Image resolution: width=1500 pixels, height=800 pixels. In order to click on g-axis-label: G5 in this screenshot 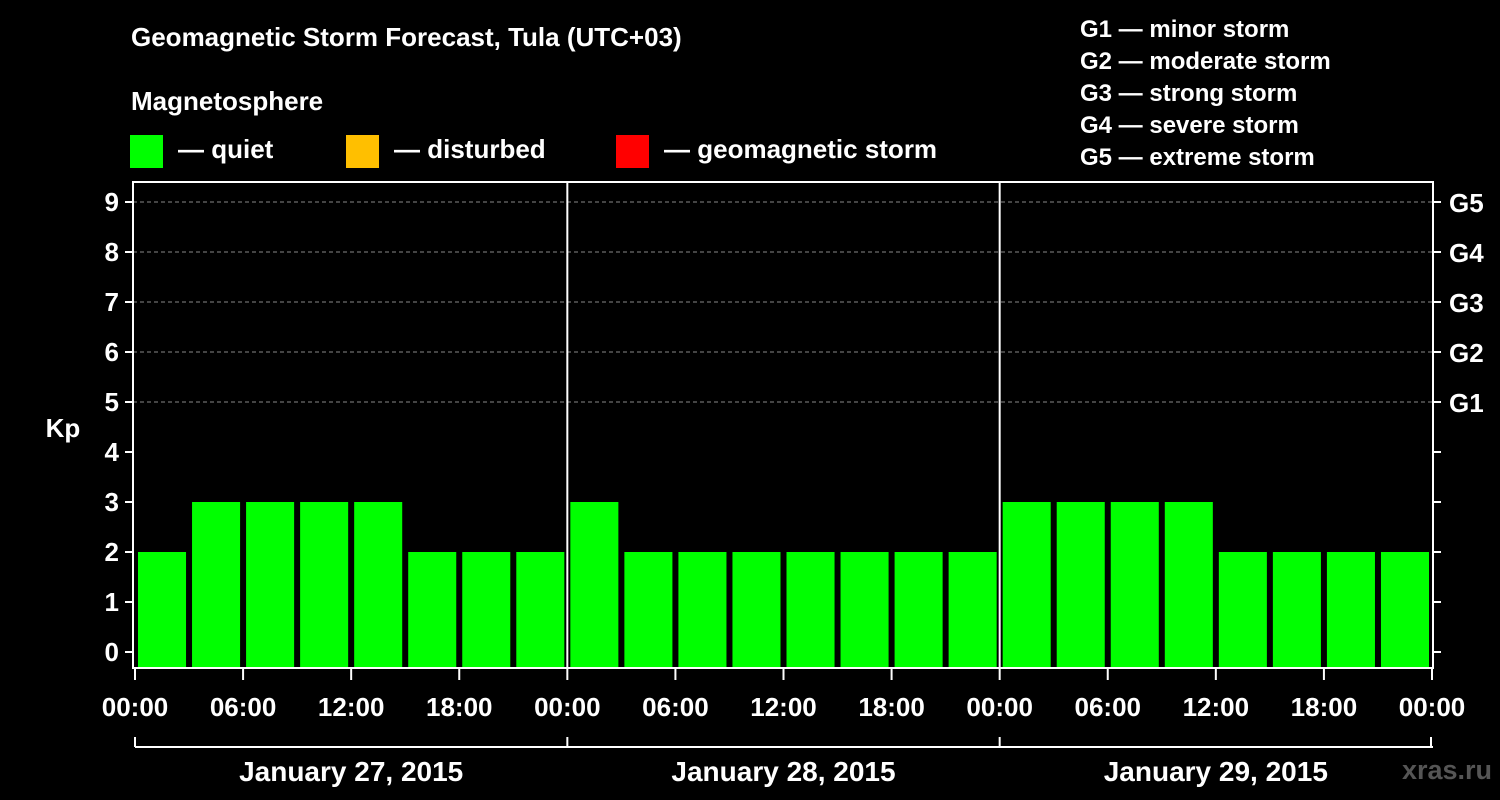, I will do `click(1466, 203)`.